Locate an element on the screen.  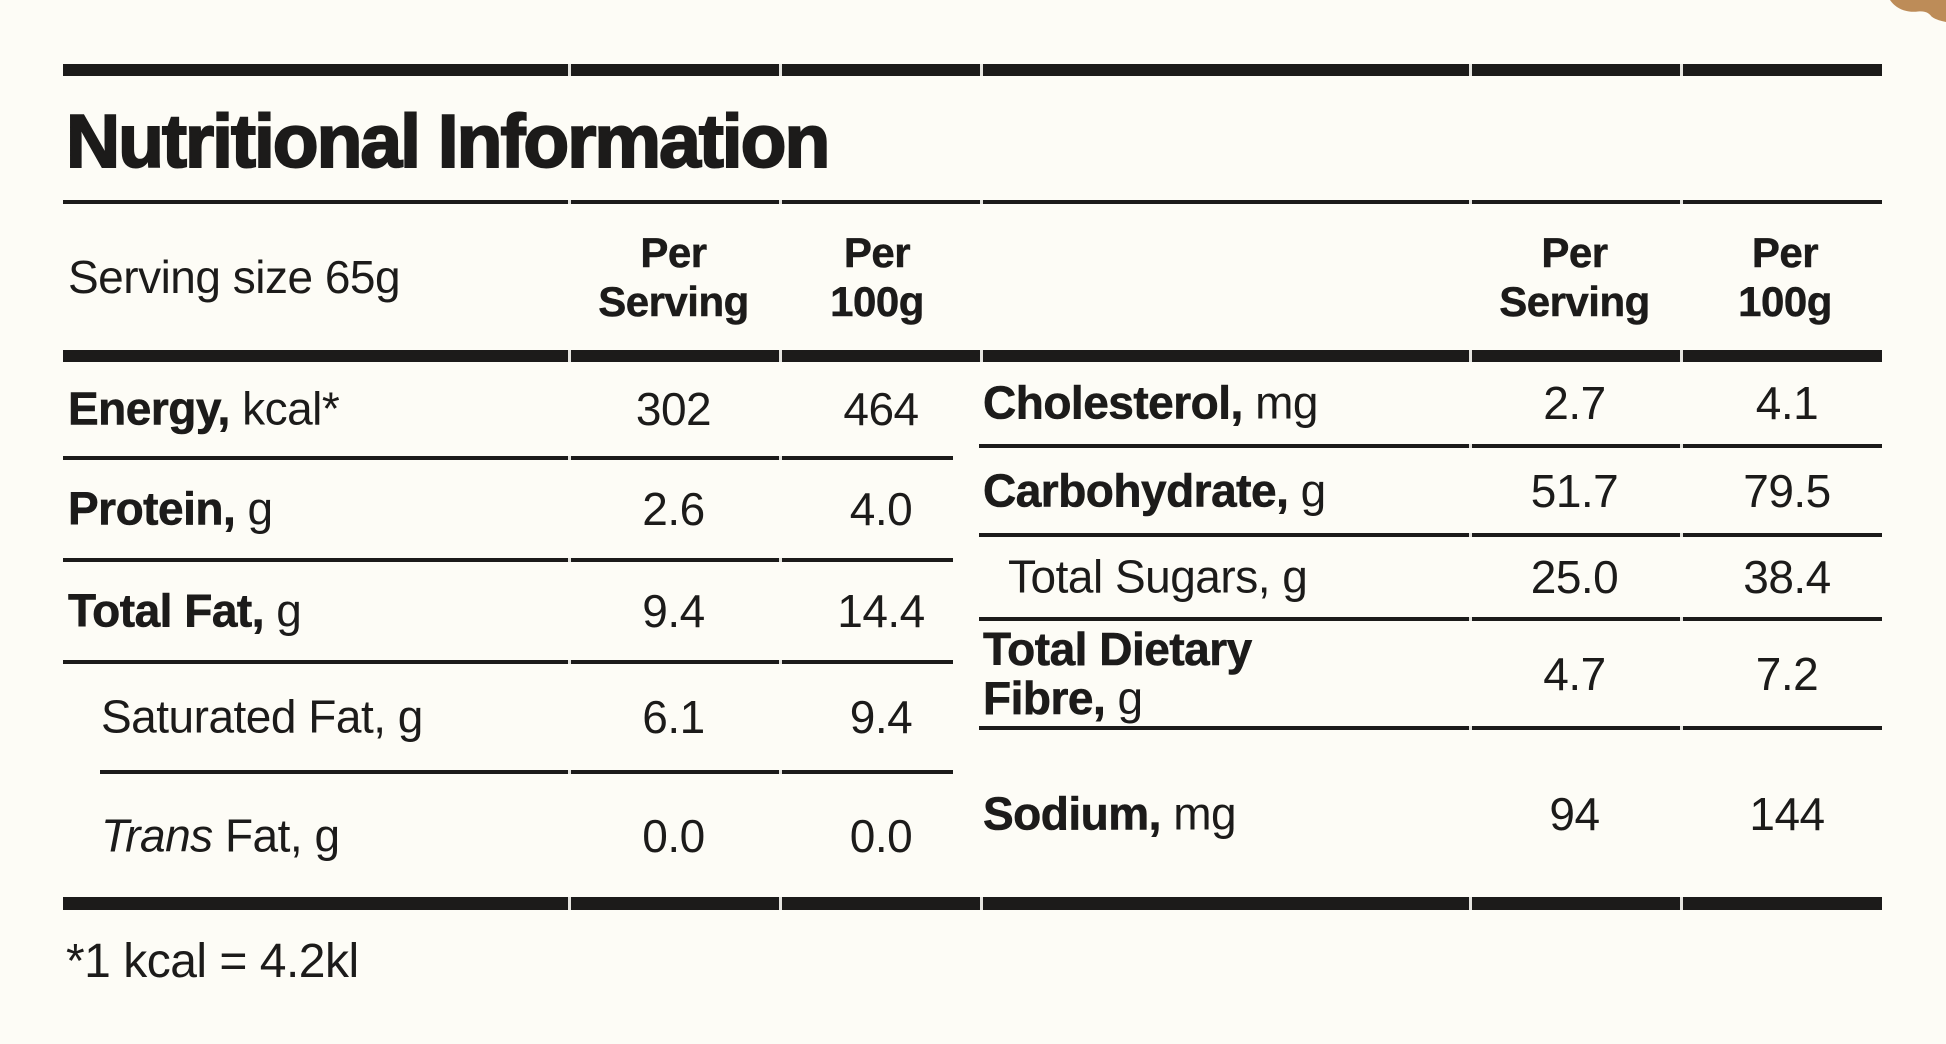
row-label: Total Fat, g is located at coordinates (185, 610).